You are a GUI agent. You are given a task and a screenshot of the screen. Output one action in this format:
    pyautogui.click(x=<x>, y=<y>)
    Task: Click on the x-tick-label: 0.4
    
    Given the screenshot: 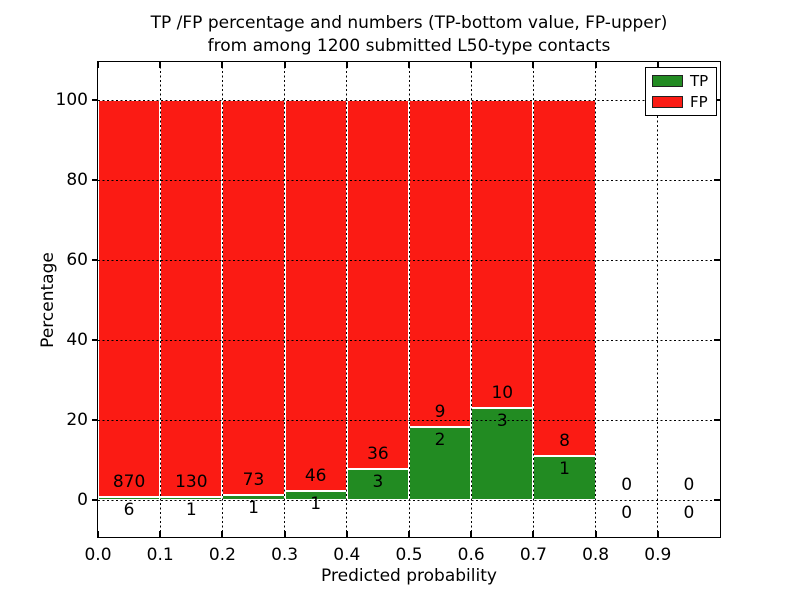 What is the action you would take?
    pyautogui.click(x=347, y=555)
    